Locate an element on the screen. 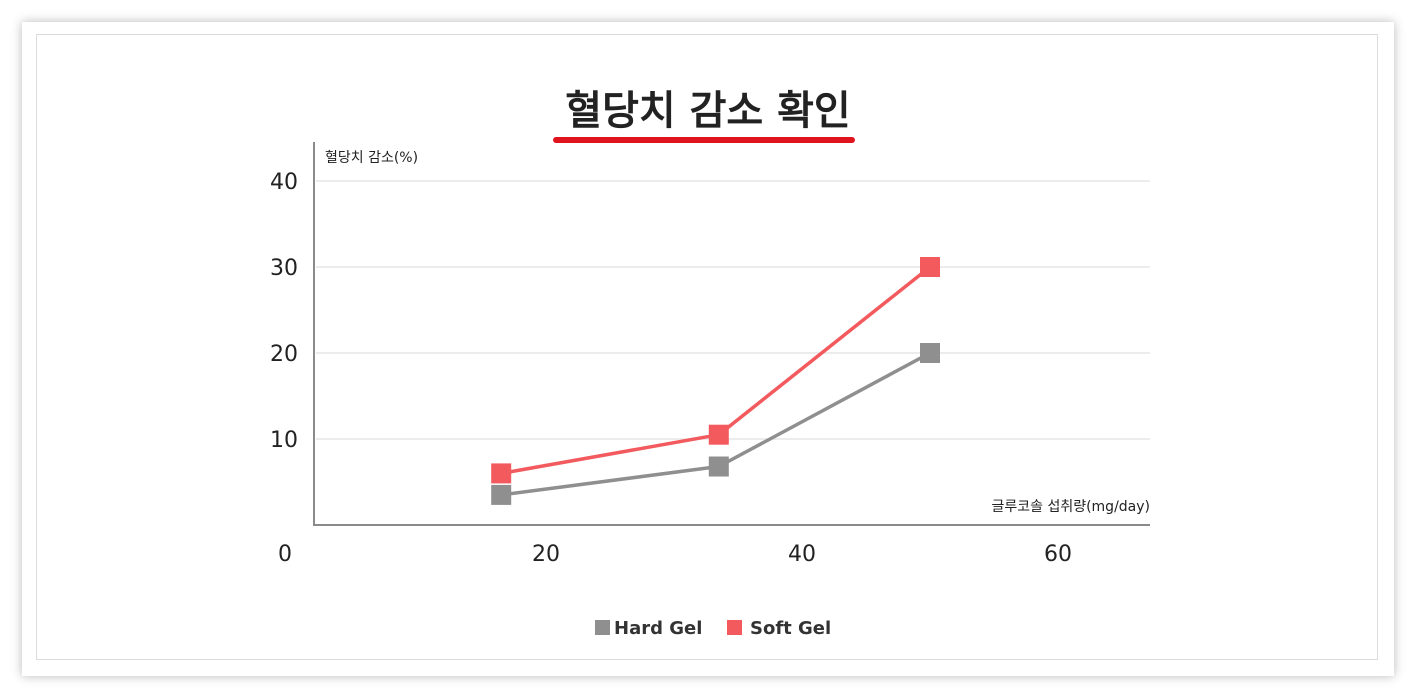  y-tick-label: 30 is located at coordinates (284, 268).